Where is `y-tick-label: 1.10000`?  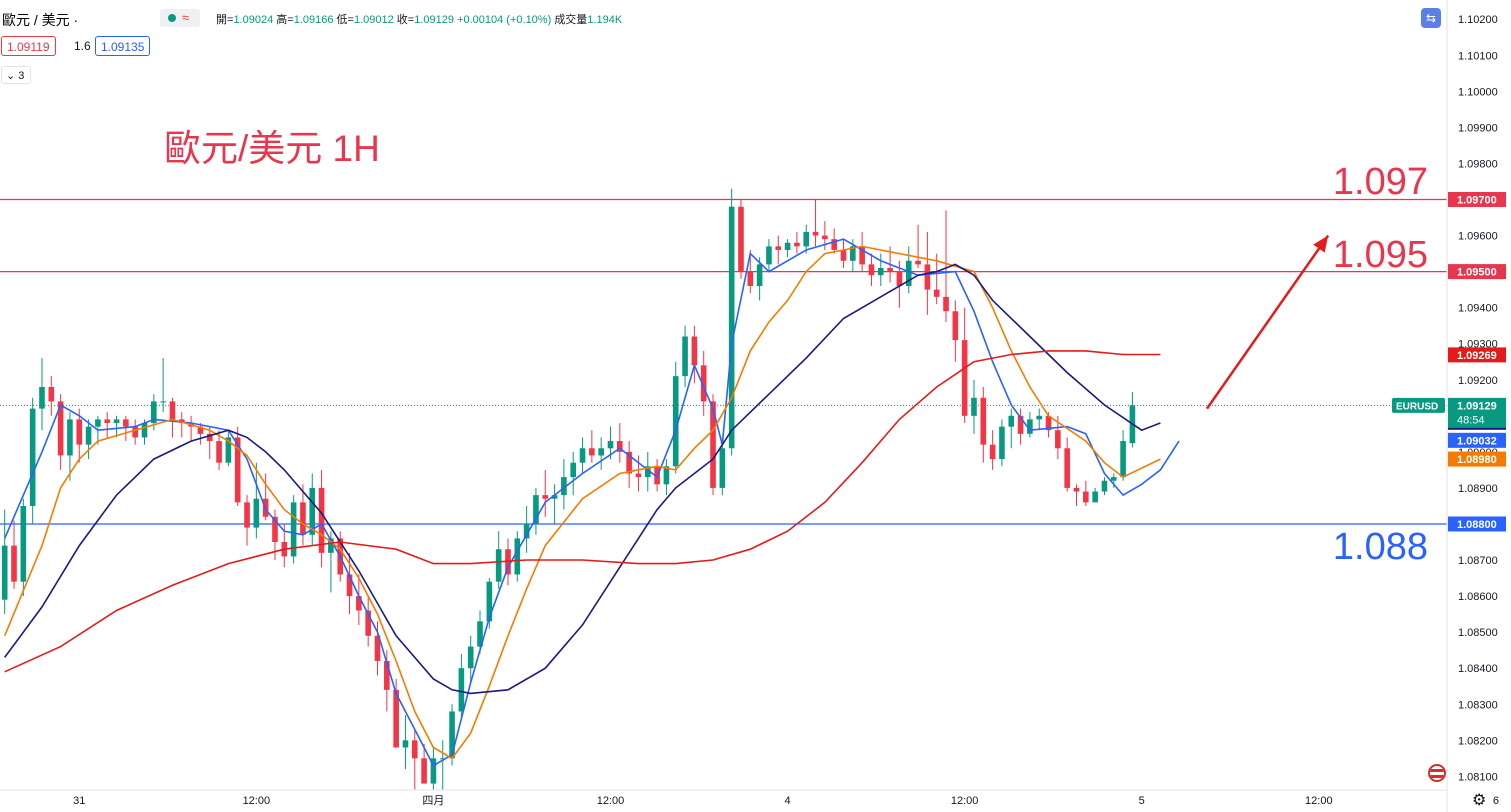 y-tick-label: 1.10000 is located at coordinates (1478, 92).